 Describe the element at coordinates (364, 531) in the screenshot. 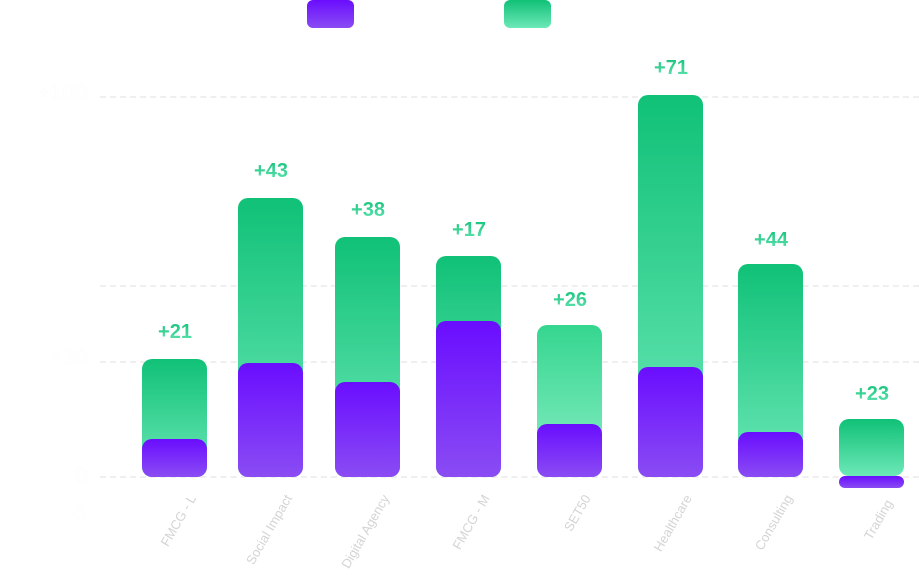

I see `x-tick-label: Digital Agency` at that location.